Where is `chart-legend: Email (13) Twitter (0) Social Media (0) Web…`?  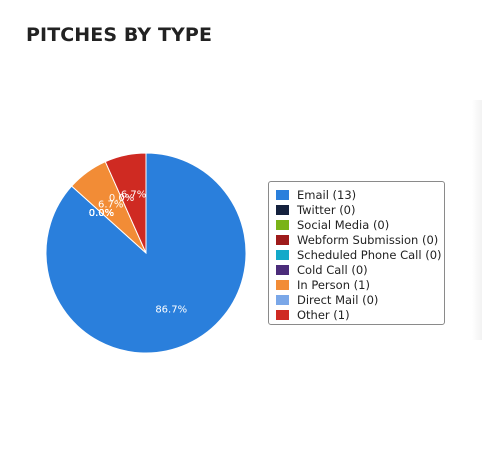 chart-legend: Email (13) Twitter (0) Social Media (0) Web… is located at coordinates (356, 253).